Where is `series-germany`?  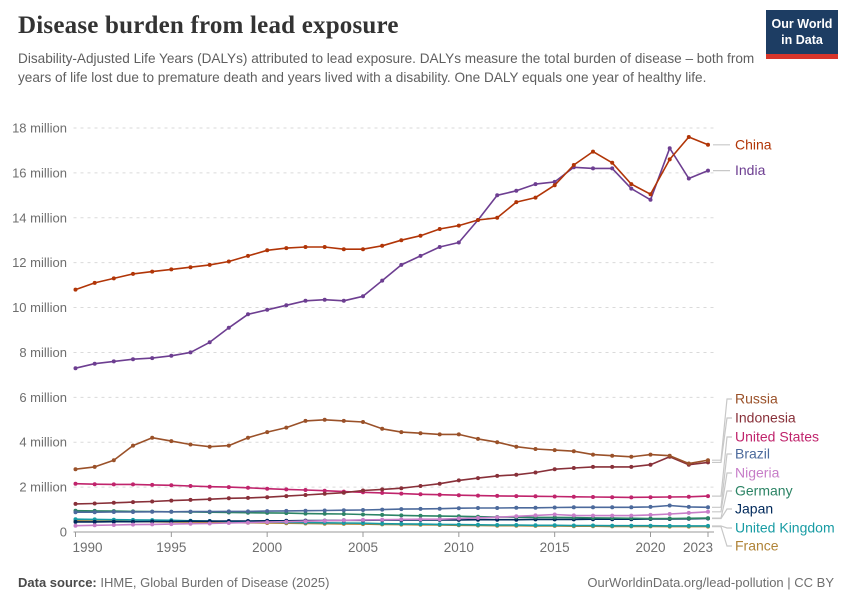
series-germany is located at coordinates (392, 514).